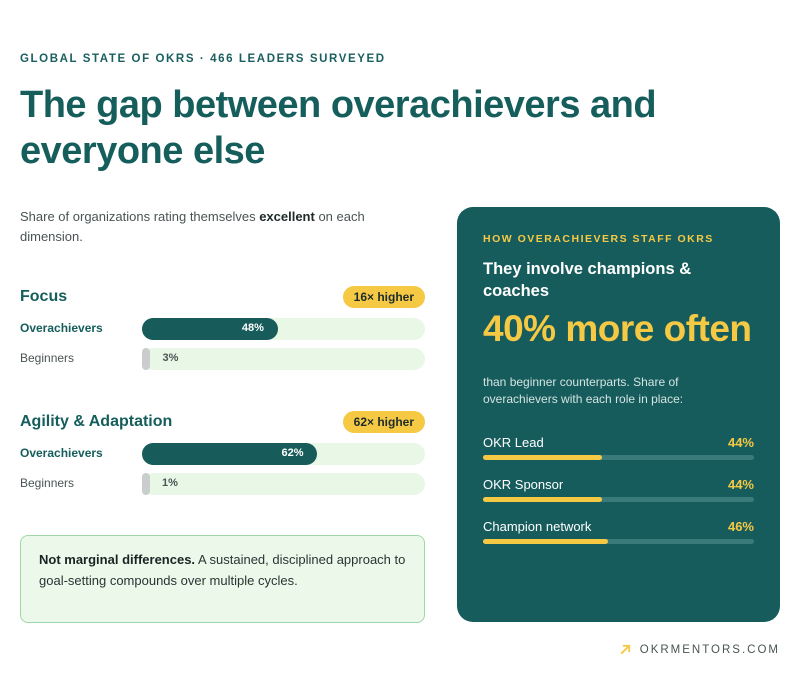  I want to click on card-big-stat: 40% more often, so click(617, 328).